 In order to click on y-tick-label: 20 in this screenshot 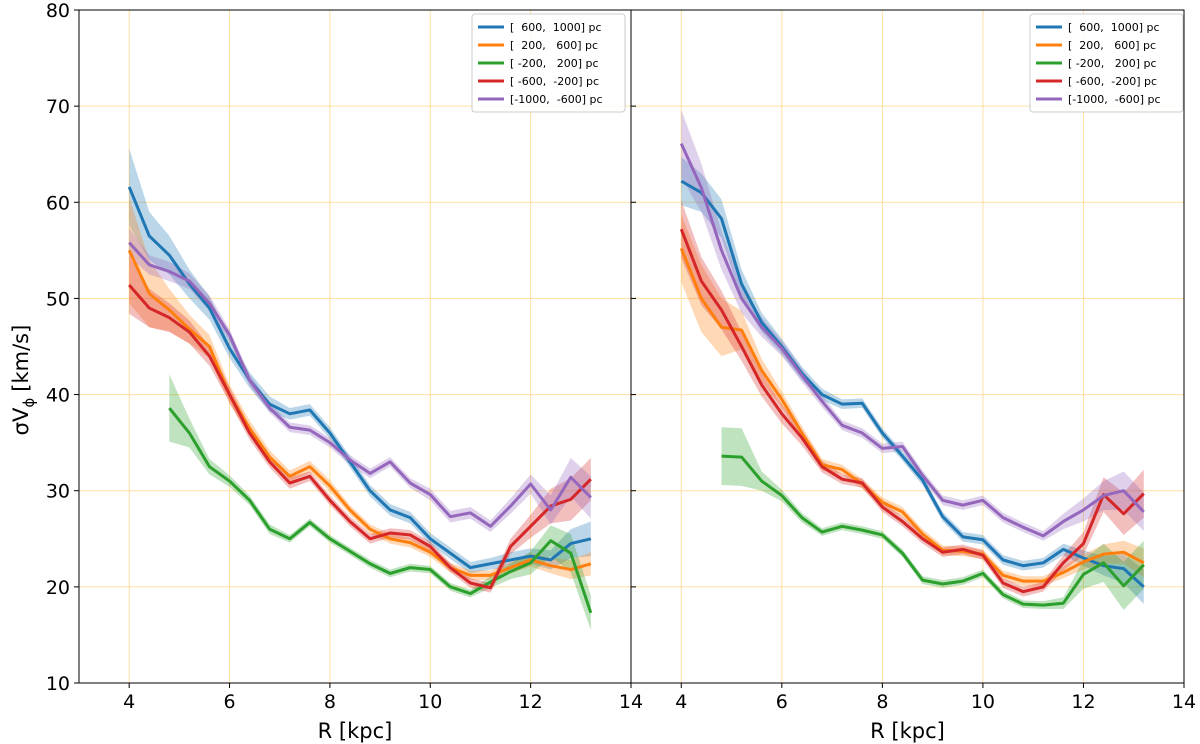, I will do `click(58, 588)`.